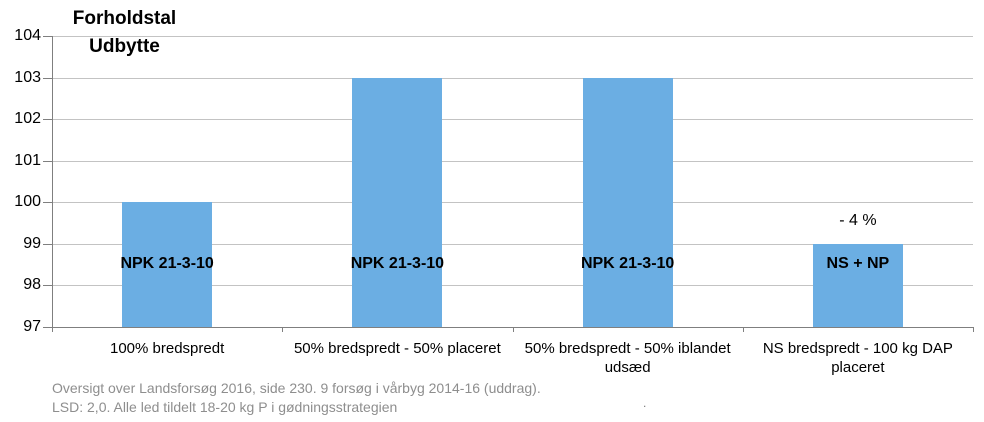  What do you see at coordinates (27, 35) in the screenshot?
I see `y-tick-label: 104` at bounding box center [27, 35].